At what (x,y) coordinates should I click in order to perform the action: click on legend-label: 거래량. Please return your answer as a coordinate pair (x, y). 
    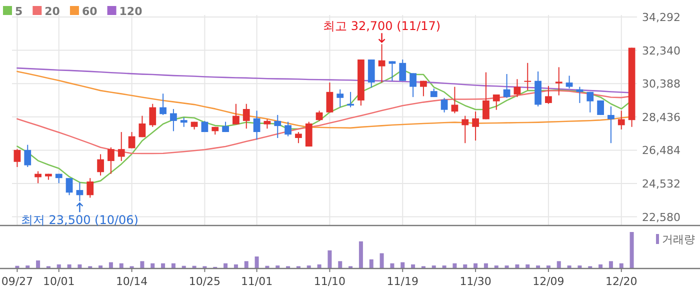
    Looking at the image, I should click on (678, 239).